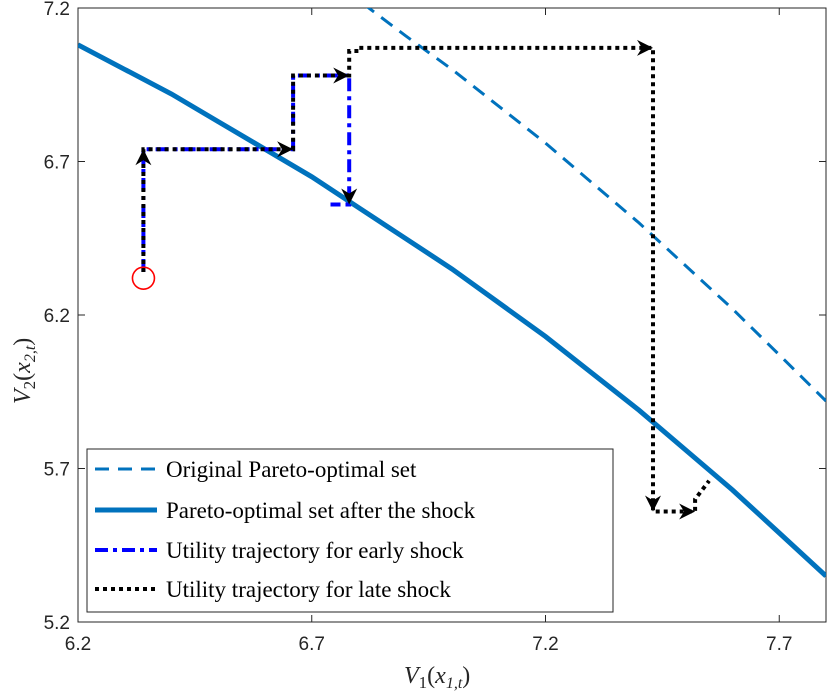 This screenshot has width=830, height=691. Describe the element at coordinates (321, 510) in the screenshot. I see `legend-label-after-shock: Pareto-optimal set after the shock` at that location.